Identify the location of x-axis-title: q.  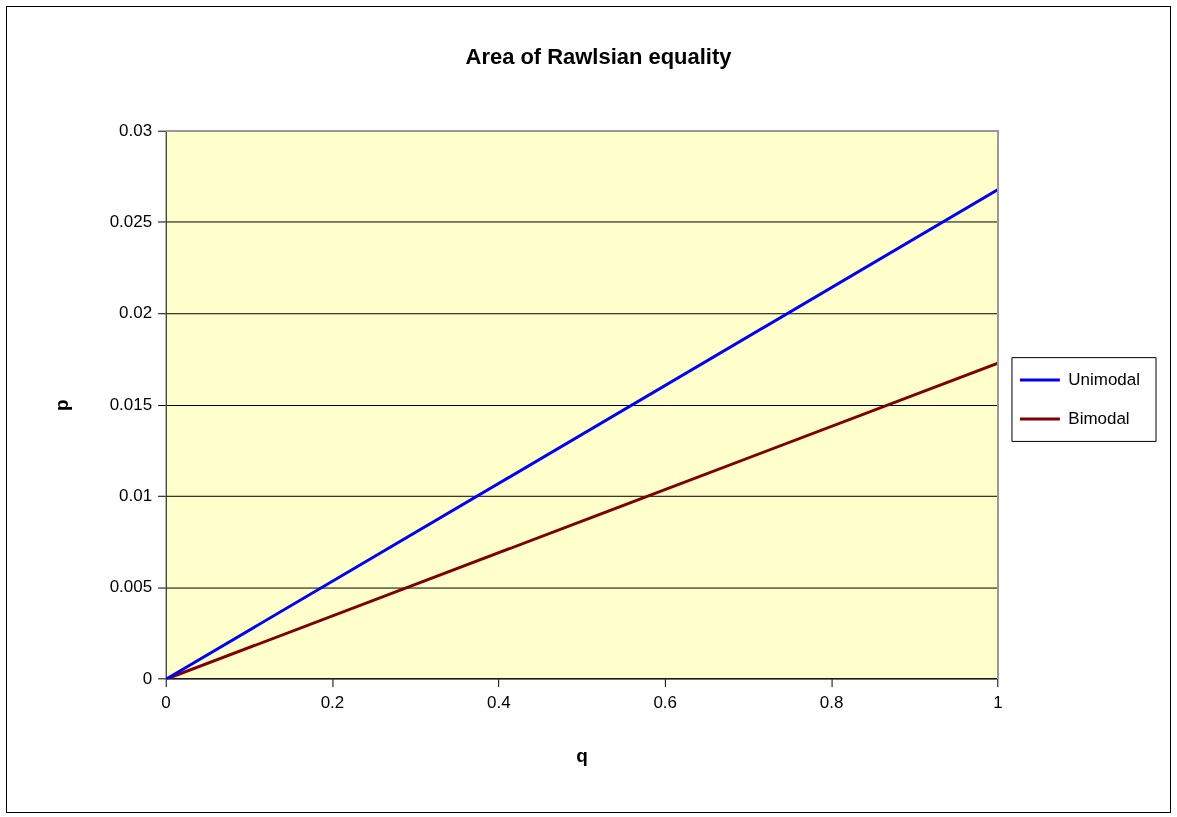
(582, 755).